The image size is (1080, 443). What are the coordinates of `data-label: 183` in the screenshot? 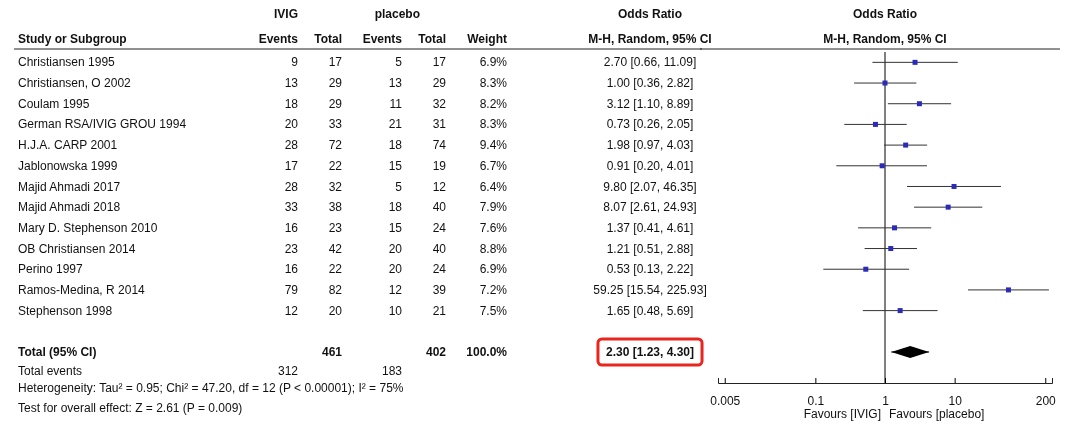 It's located at (392, 371).